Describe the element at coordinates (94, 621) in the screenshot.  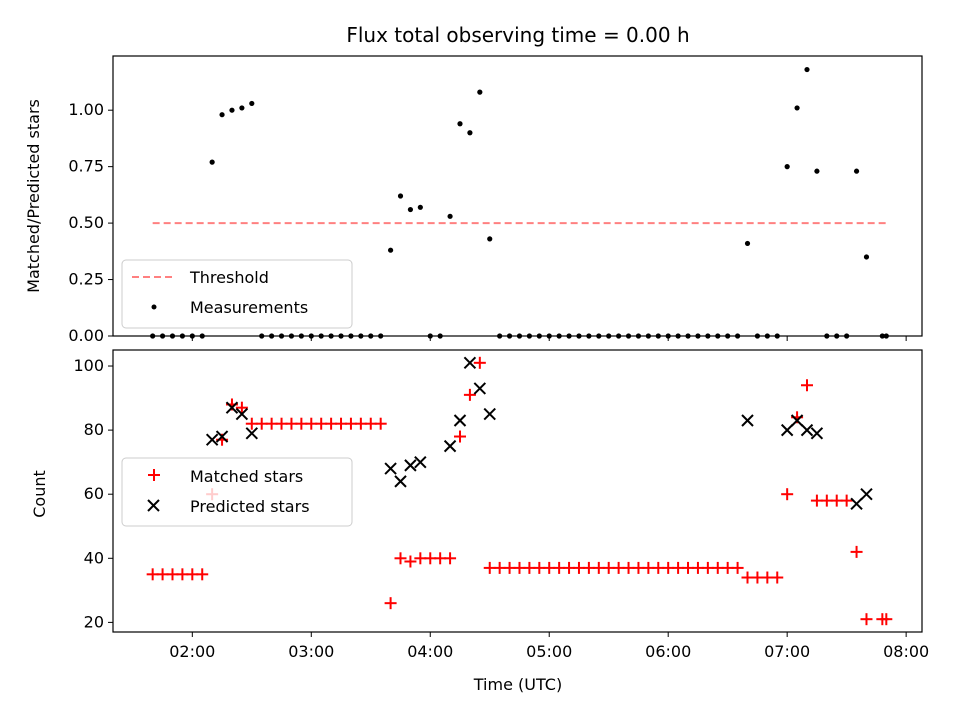
I see `bottom-y-tick-label: 20` at that location.